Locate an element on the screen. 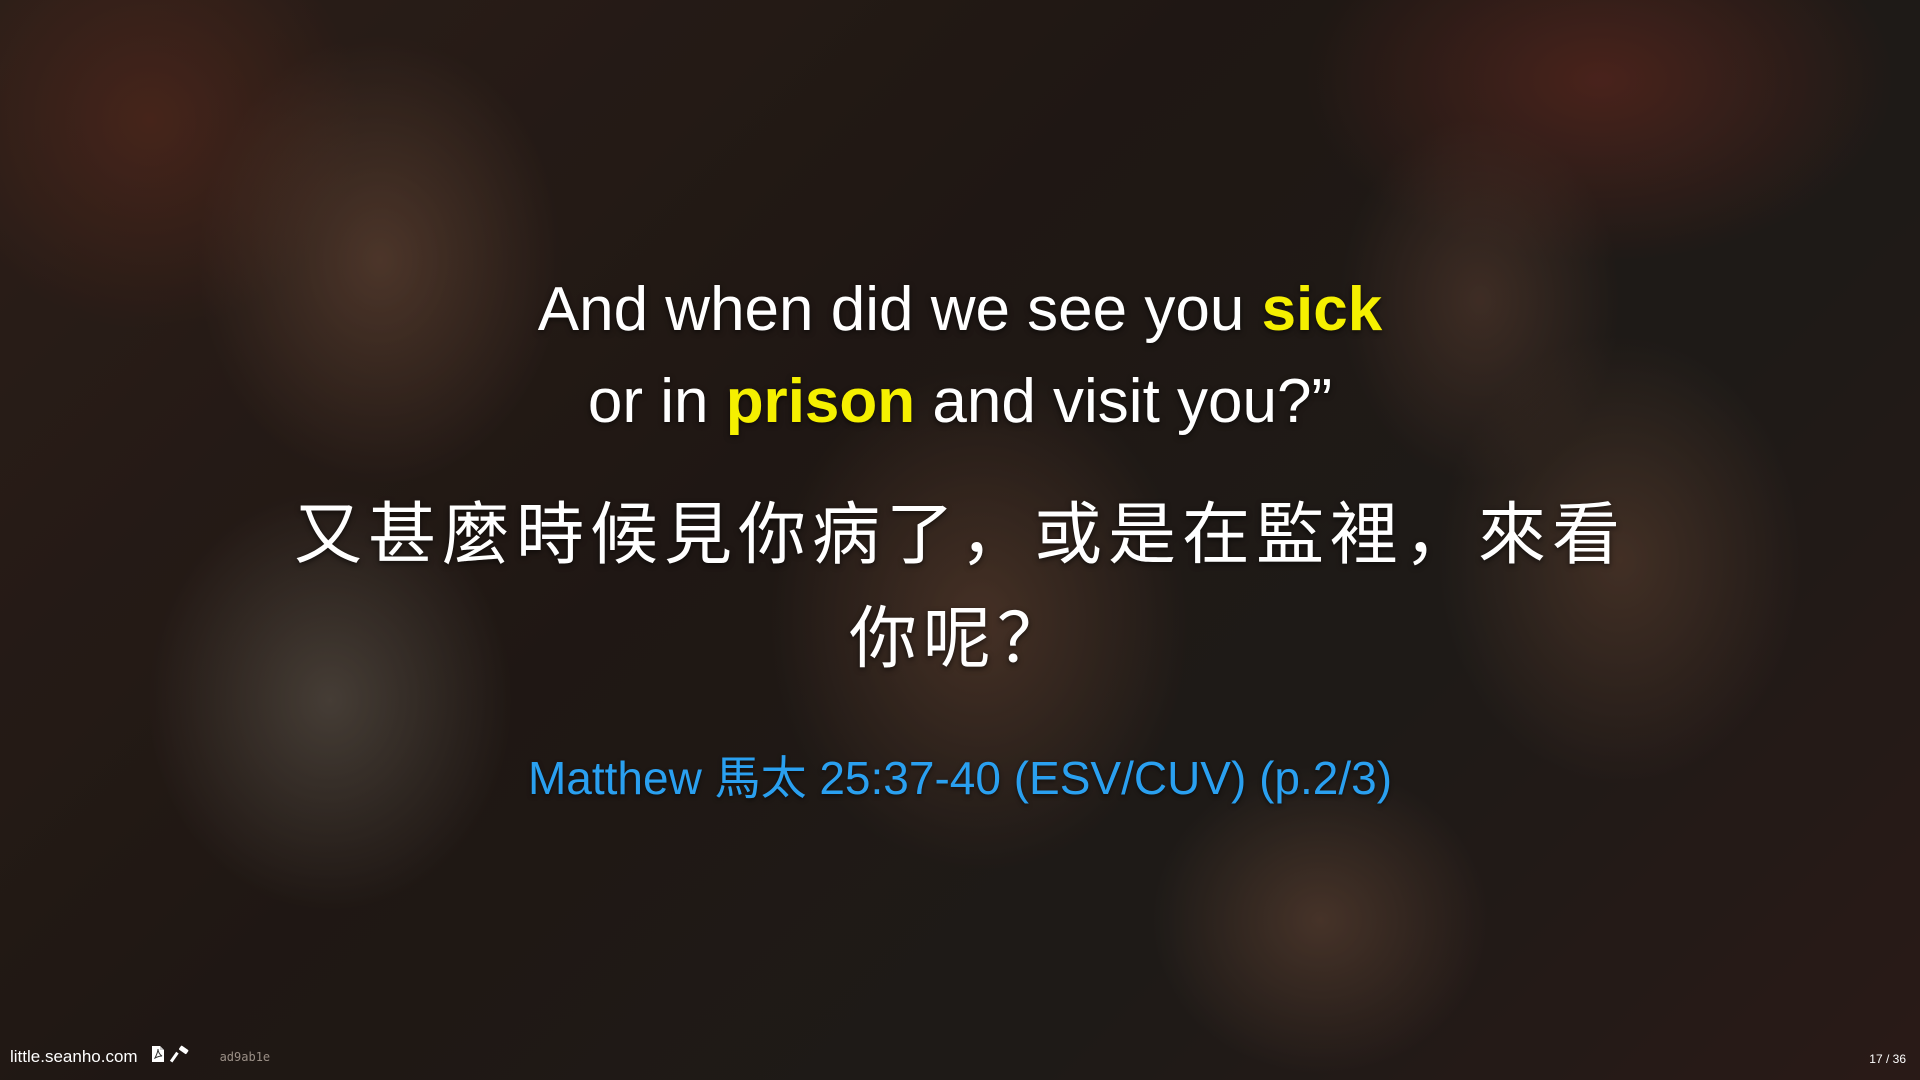  highlight-word-sick: sick is located at coordinates (1322, 309).